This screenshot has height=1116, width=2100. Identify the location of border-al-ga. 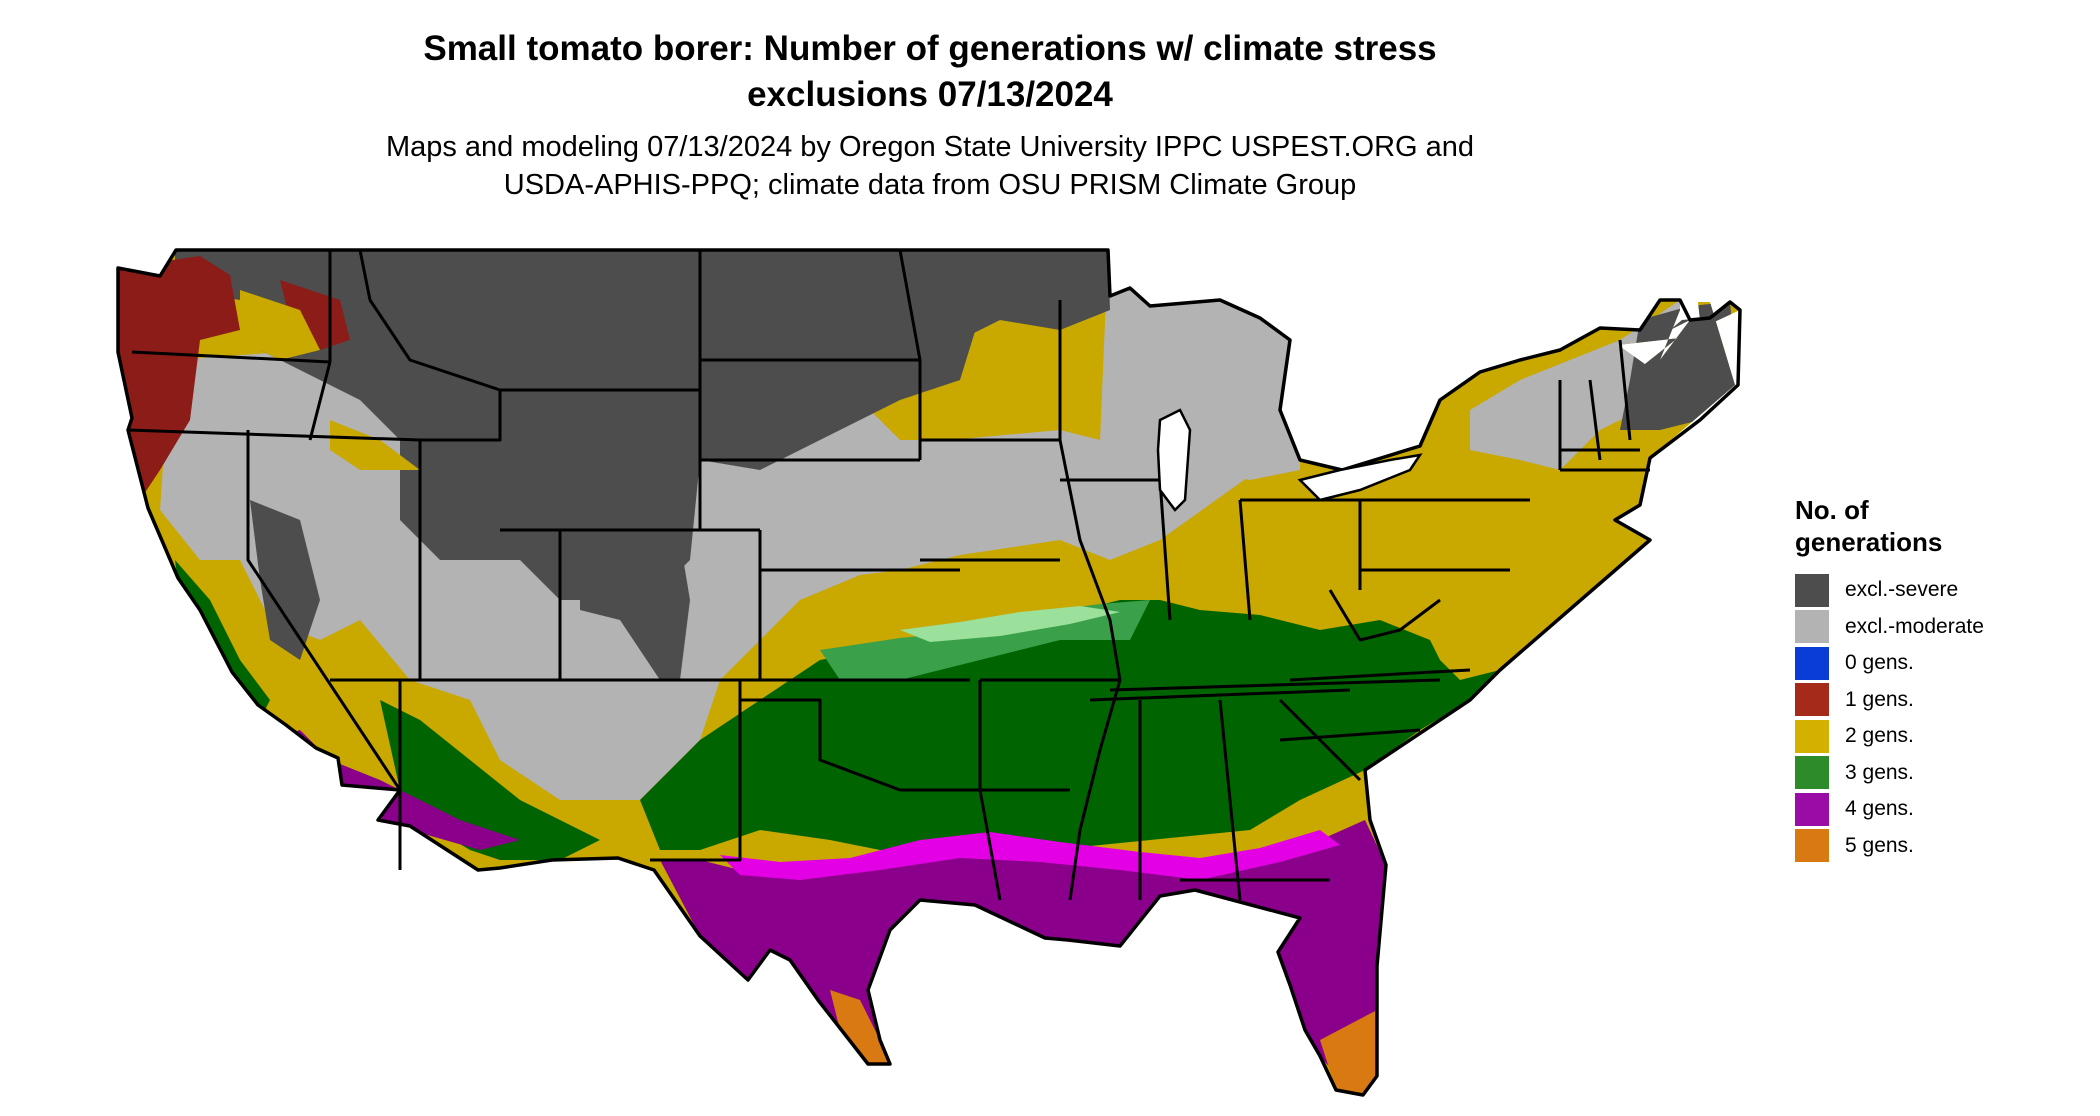
(1230, 800).